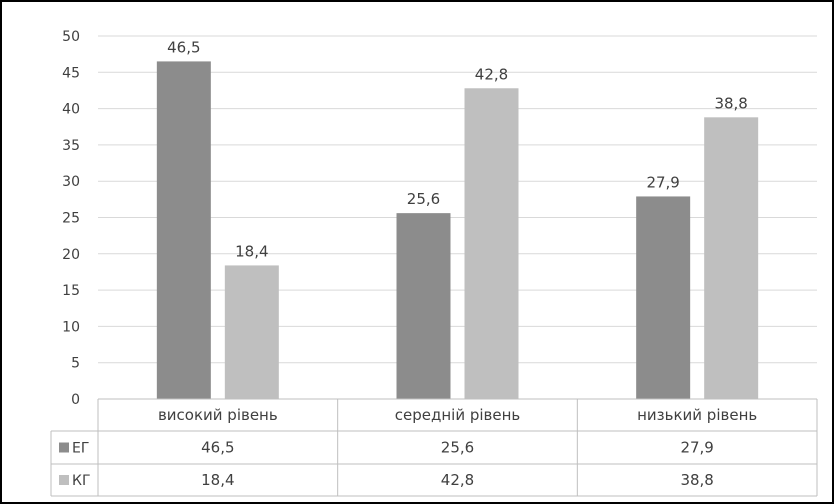 This screenshot has width=834, height=504. Describe the element at coordinates (457, 480) in the screenshot. I see `table-value: 42,8` at that location.